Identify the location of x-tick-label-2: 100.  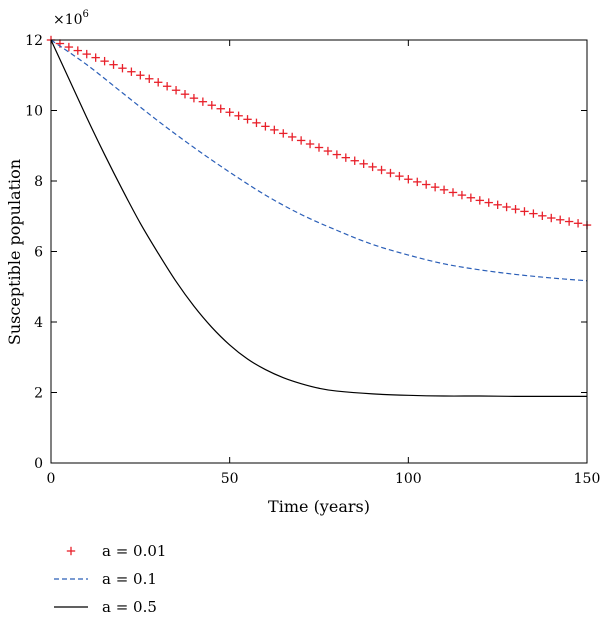
(408, 479).